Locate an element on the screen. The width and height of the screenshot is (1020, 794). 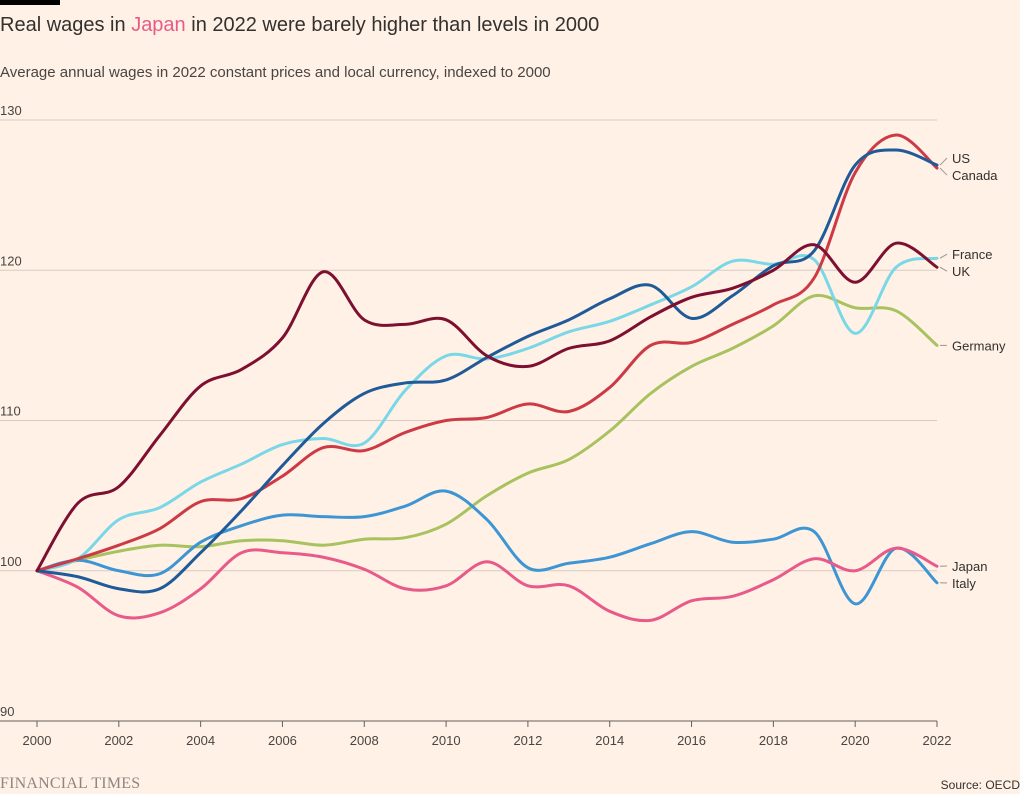
label-leader-us is located at coordinates (943, 161).